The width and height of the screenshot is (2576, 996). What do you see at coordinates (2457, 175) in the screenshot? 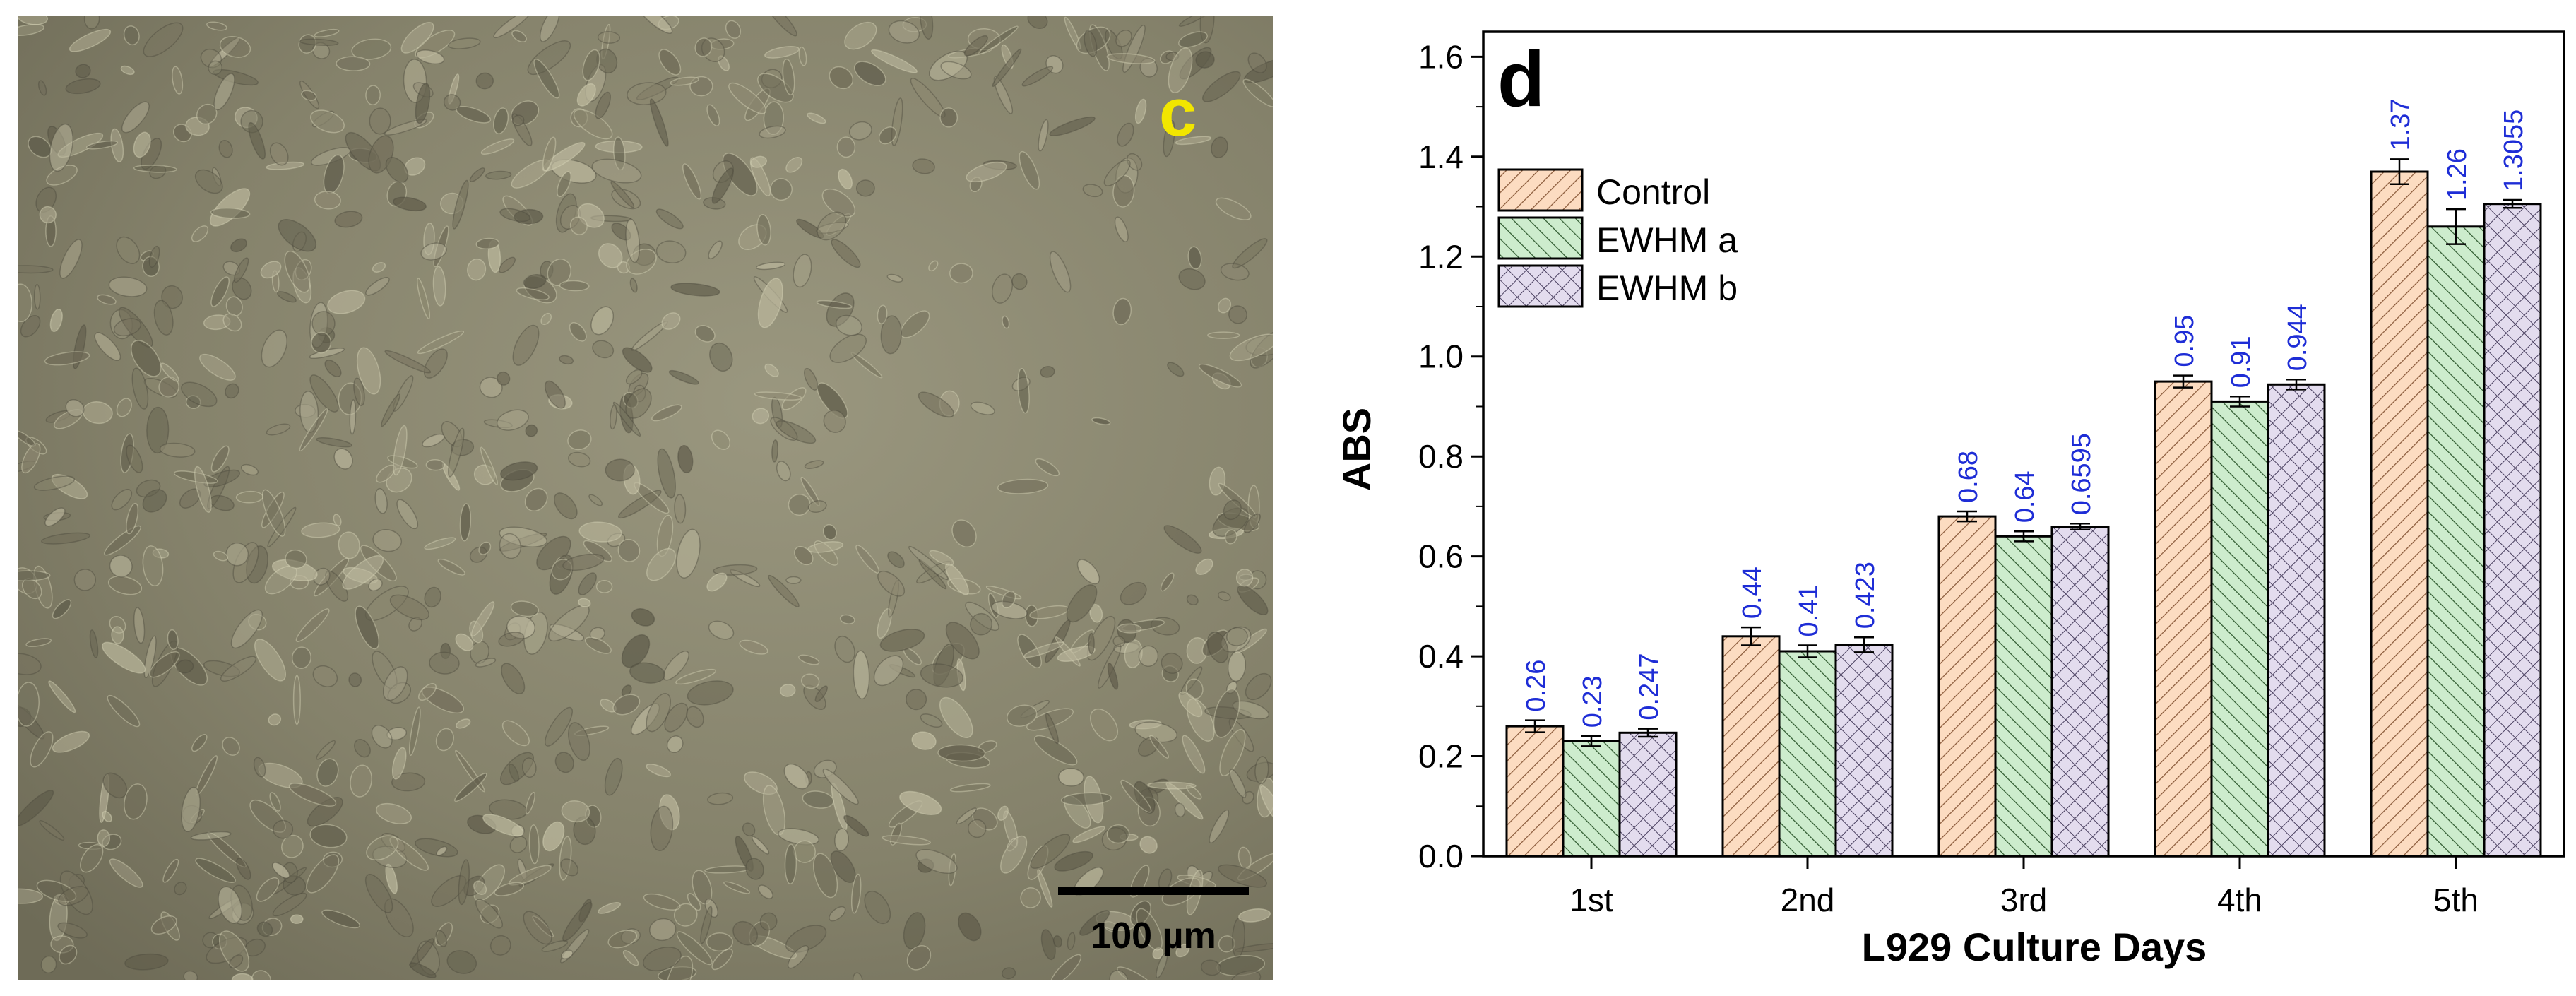
I see `data-label: 1.26` at bounding box center [2457, 175].